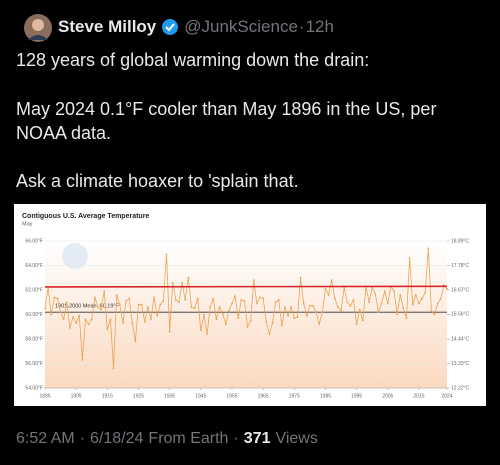  Describe the element at coordinates (460, 315) in the screenshot. I see `y2-tick-label: 15.56°C` at that location.